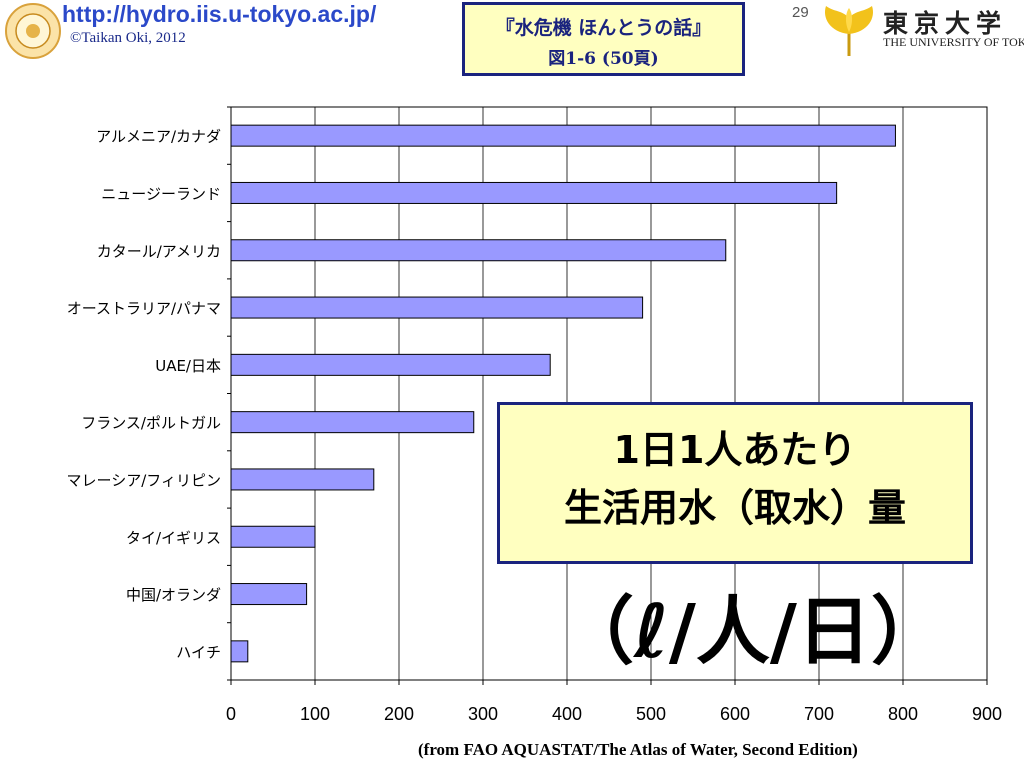  Describe the element at coordinates (735, 714) in the screenshot. I see `x-tick-label: 600` at that location.